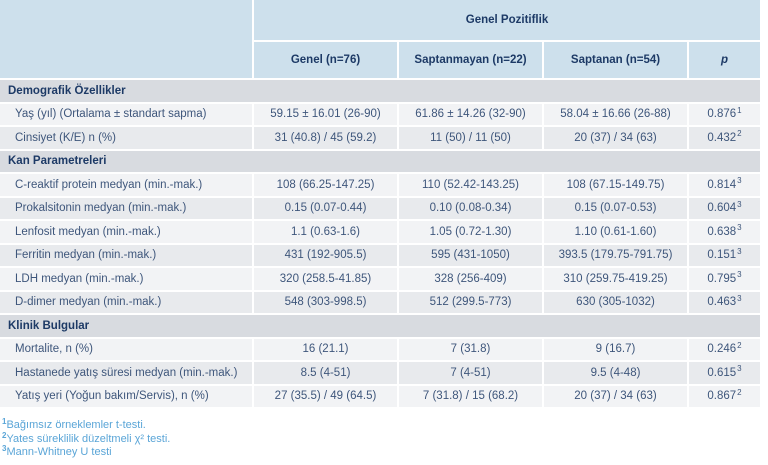 The image size is (768, 465). I want to click on column-header-saptanmayan: Saptanmayan (n=22), so click(470, 60).